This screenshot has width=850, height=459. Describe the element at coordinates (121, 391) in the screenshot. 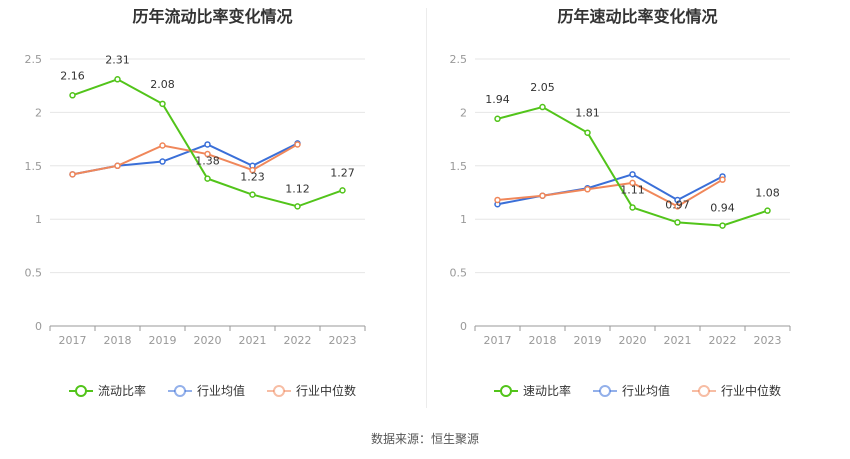

I see `legend-label: 流动比率` at that location.